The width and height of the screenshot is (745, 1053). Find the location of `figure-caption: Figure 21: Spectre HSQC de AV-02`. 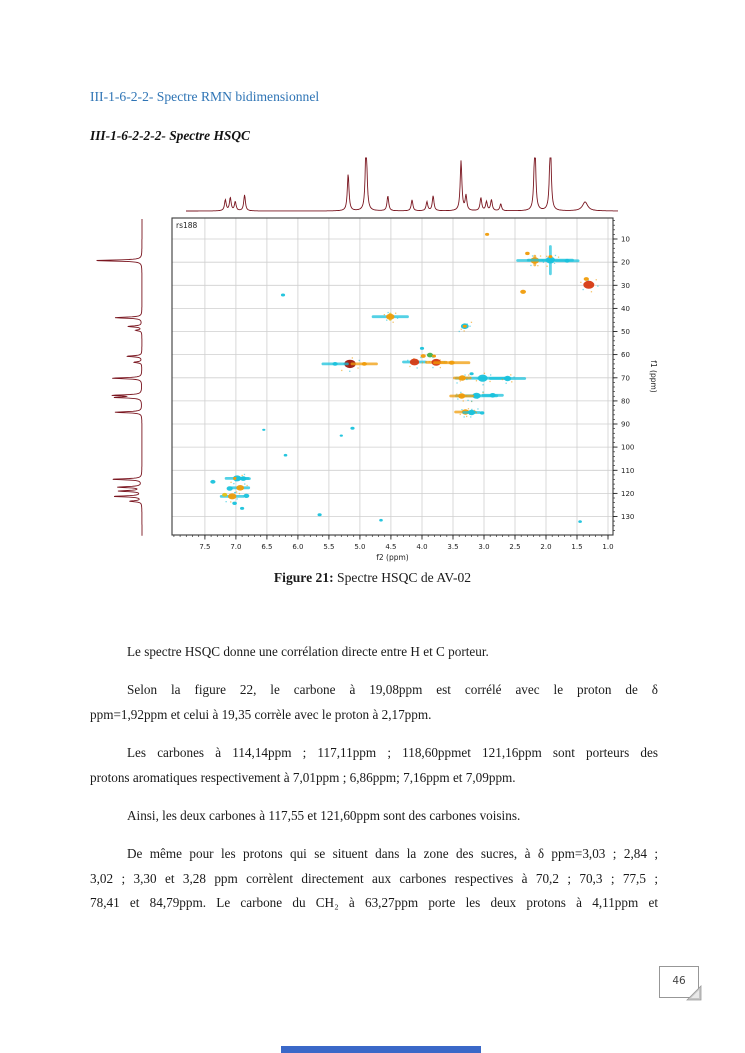

figure-caption: Figure 21: Spectre HSQC de AV-02 is located at coordinates (372, 578).